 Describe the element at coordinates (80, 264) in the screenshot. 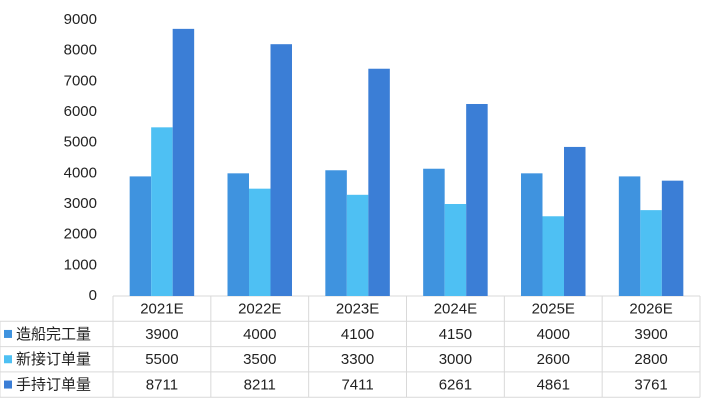

I see `y-tick-label: 1000` at that location.